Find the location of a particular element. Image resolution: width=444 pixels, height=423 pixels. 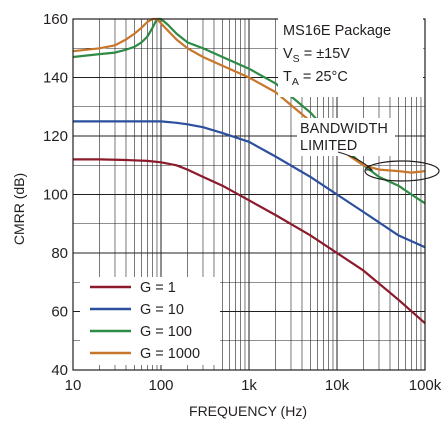

bandwidth-note: BANDWIDTH LIMITED is located at coordinates (368, 150).